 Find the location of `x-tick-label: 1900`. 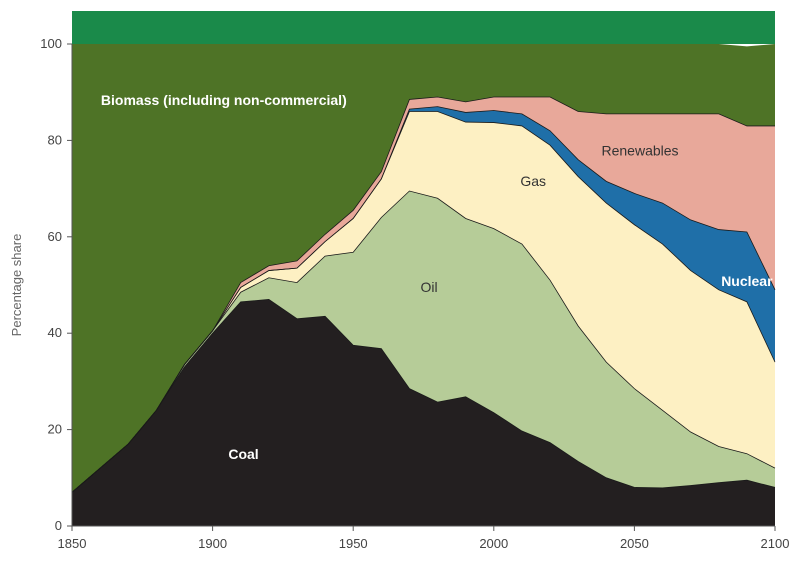

x-tick-label: 1900 is located at coordinates (212, 543).